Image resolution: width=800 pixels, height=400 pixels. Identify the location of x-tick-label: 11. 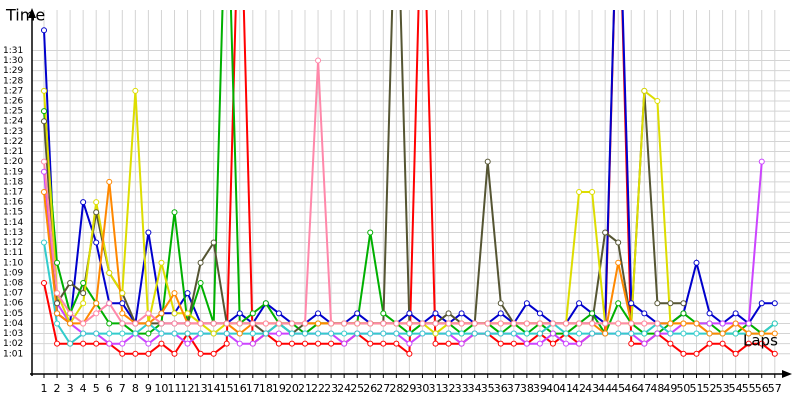
(175, 388).